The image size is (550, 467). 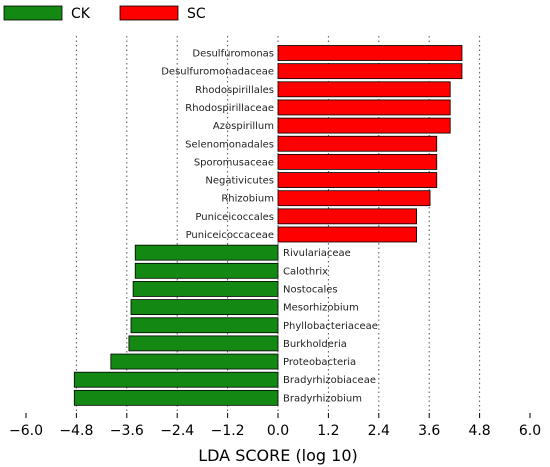 I want to click on legend-swatch-sc, so click(x=149, y=13).